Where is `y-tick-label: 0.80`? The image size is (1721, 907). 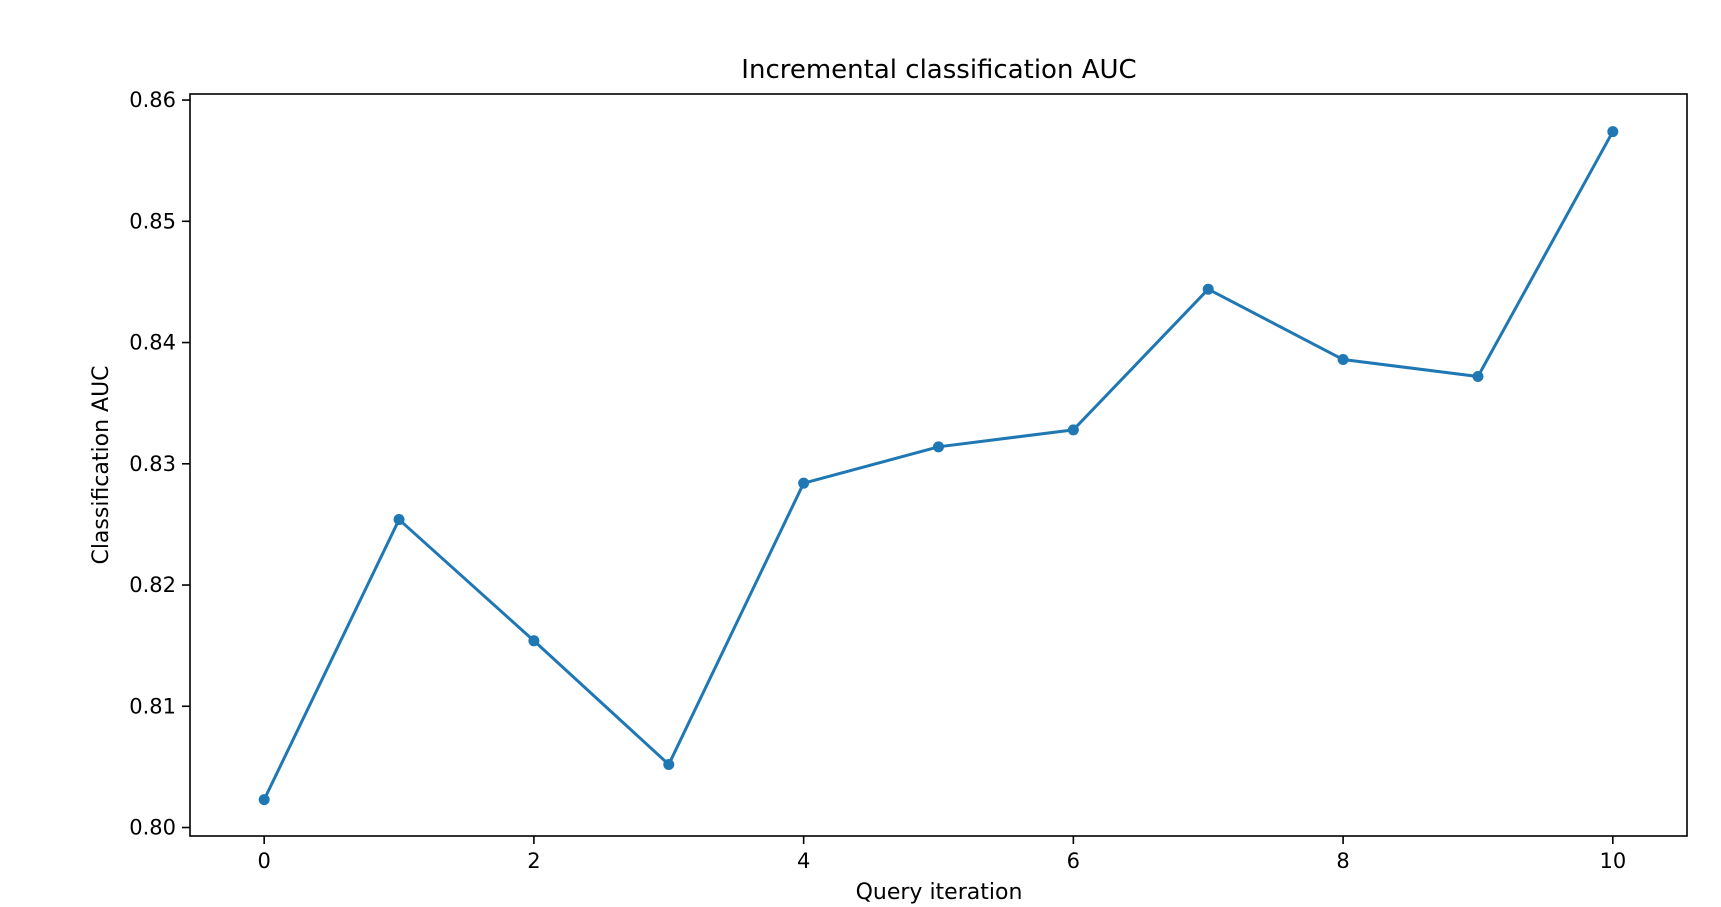 y-tick-label: 0.80 is located at coordinates (152, 828).